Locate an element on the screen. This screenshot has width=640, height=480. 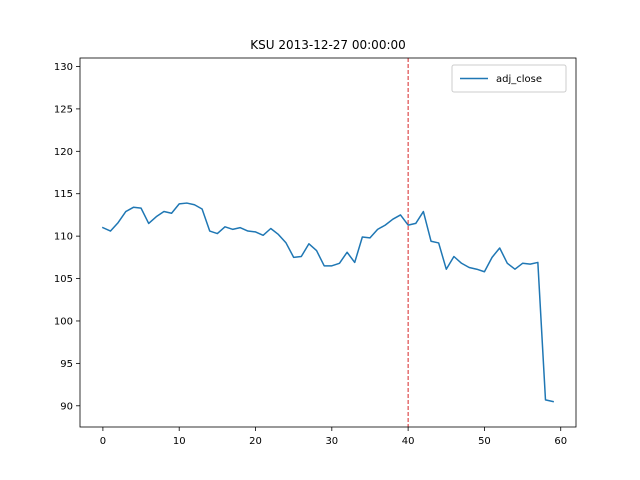
x-tick-label: 30 is located at coordinates (331, 441).